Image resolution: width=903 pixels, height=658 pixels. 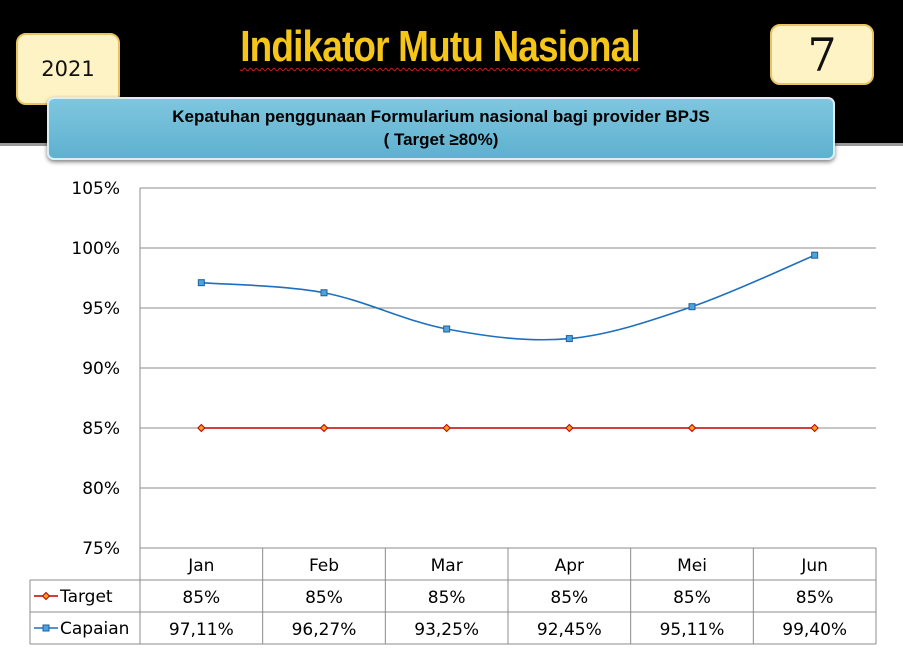 What do you see at coordinates (447, 566) in the screenshot?
I see `x-category-label: Mar` at bounding box center [447, 566].